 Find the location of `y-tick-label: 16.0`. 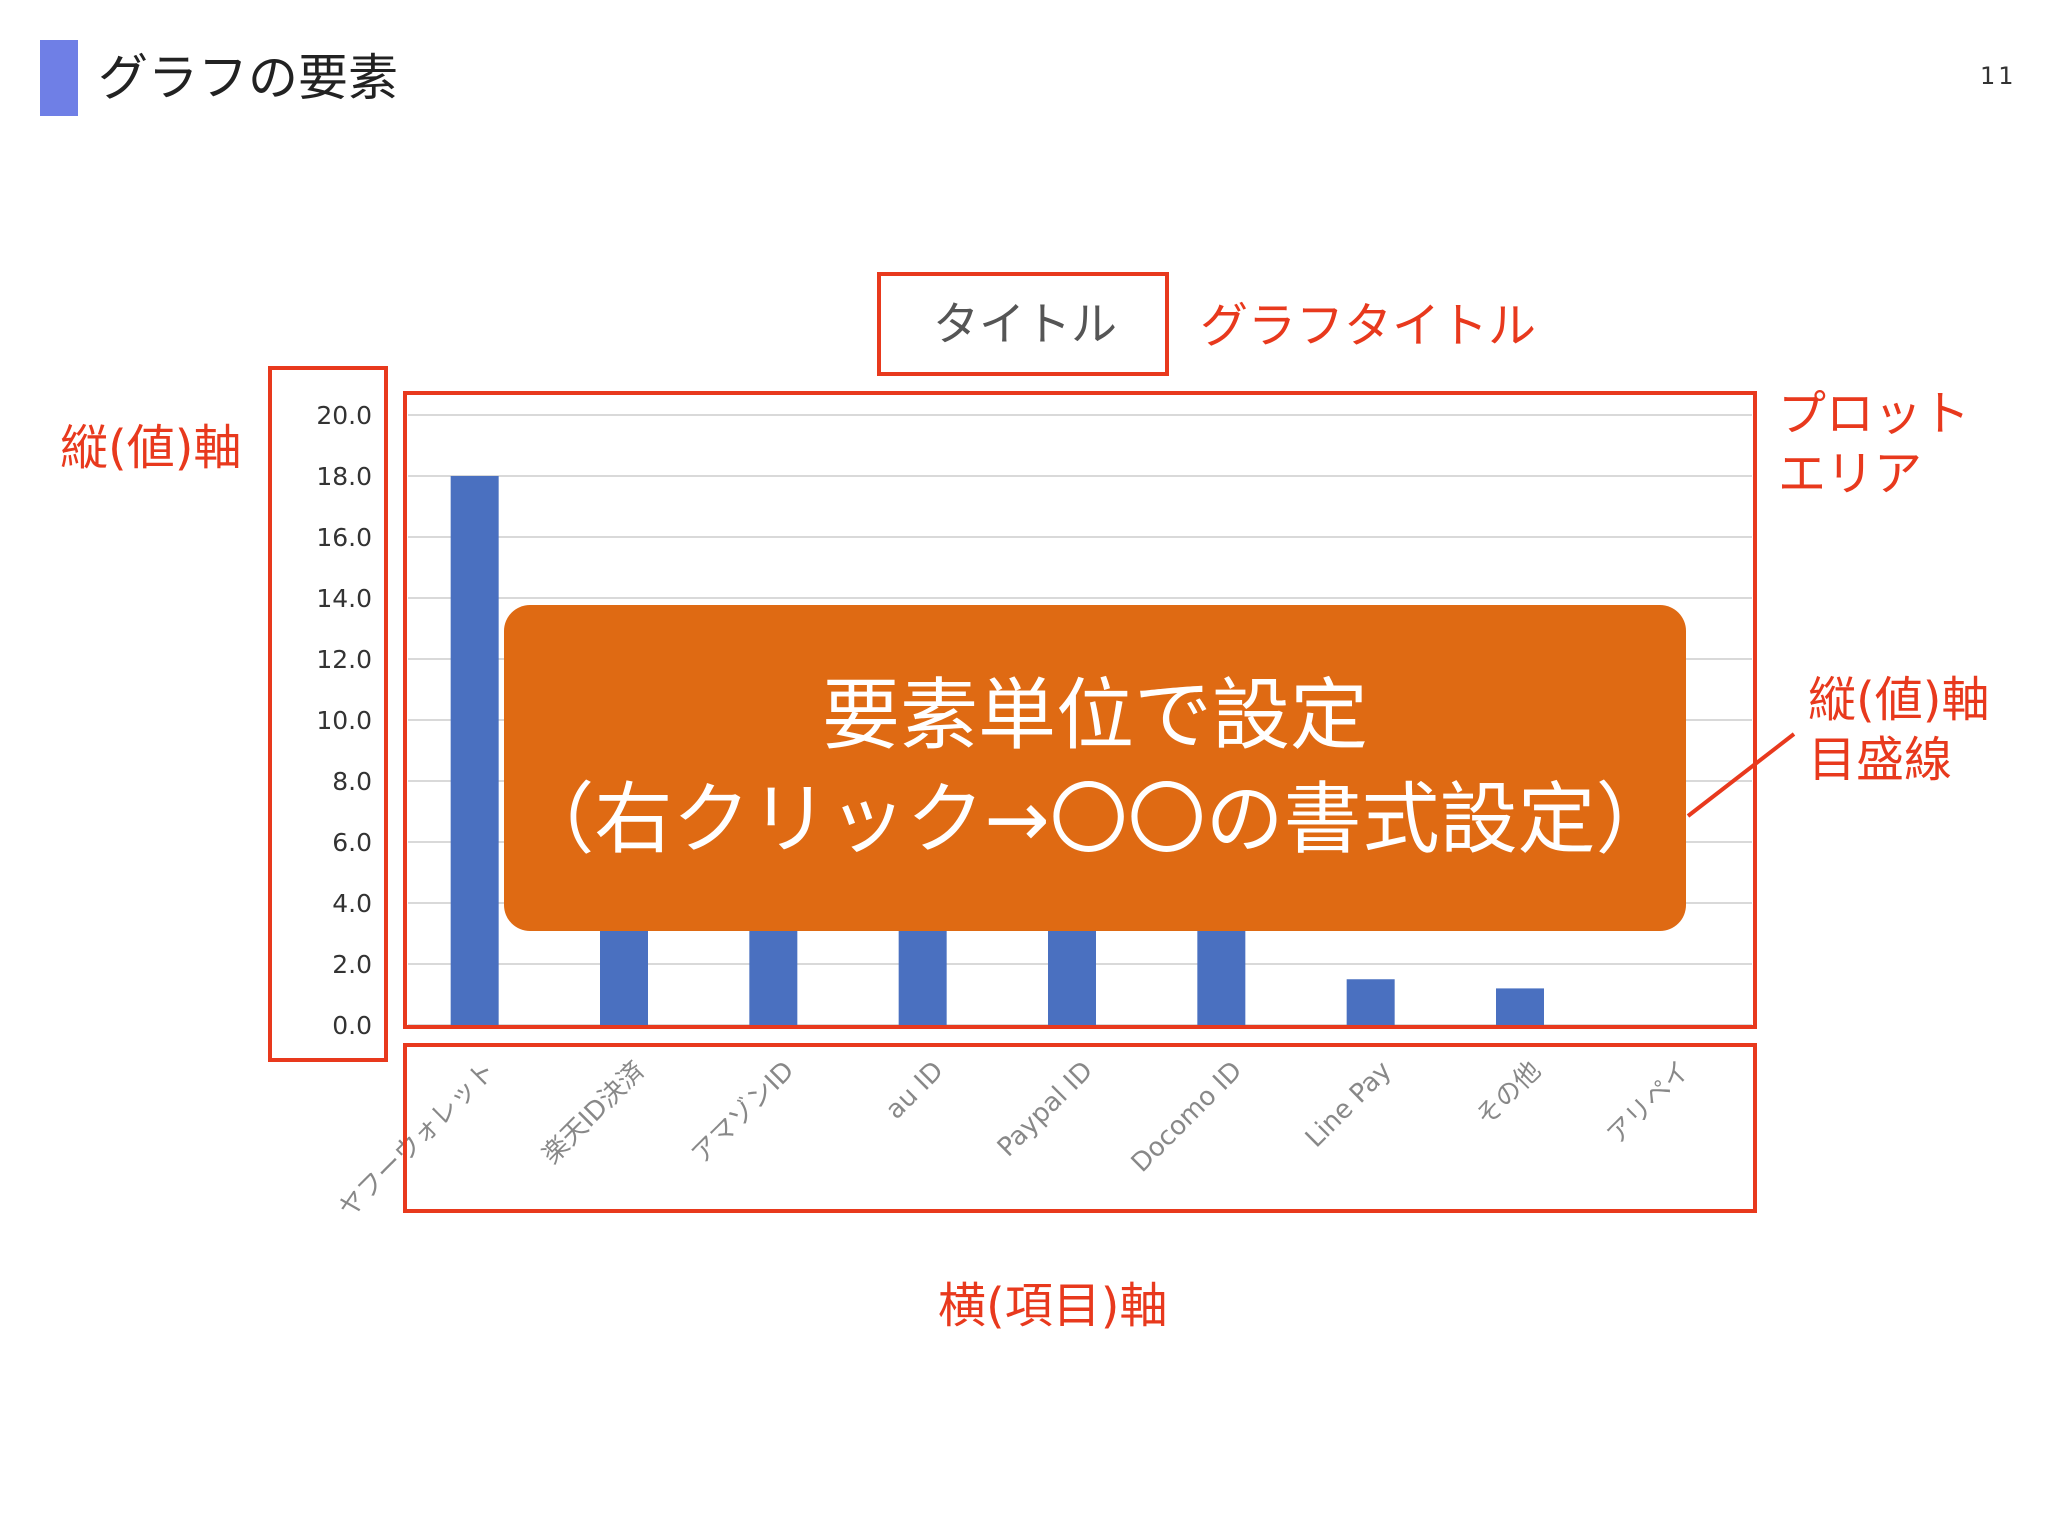

y-tick-label: 16.0 is located at coordinates (344, 537).